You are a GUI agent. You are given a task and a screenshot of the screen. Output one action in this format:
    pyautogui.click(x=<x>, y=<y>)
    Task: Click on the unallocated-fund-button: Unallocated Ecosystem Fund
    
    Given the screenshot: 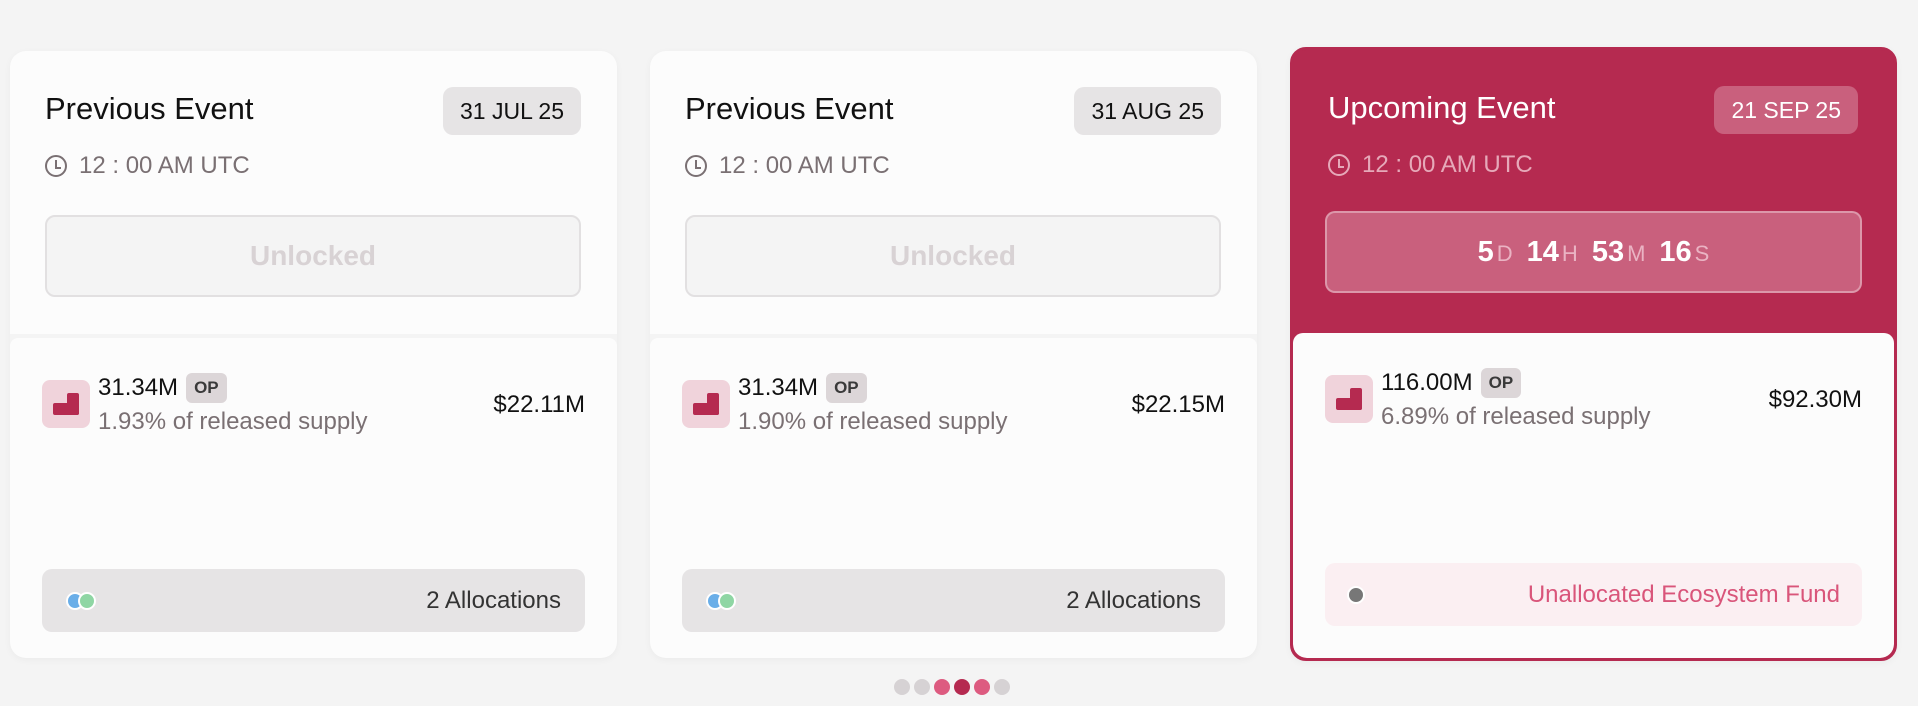 What is the action you would take?
    pyautogui.click(x=1593, y=594)
    